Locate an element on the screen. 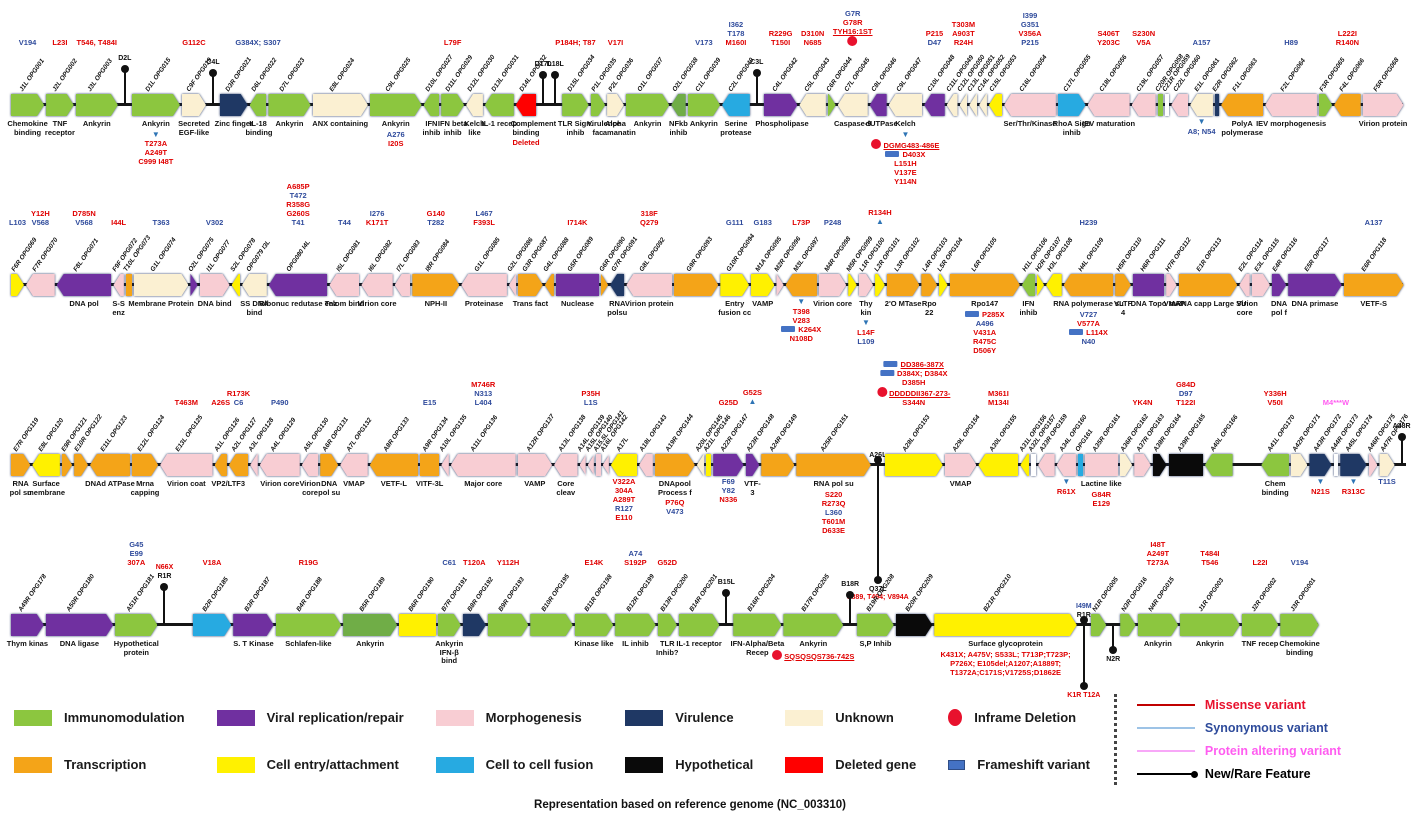  variant-text: I49M is located at coordinates (1084, 607).